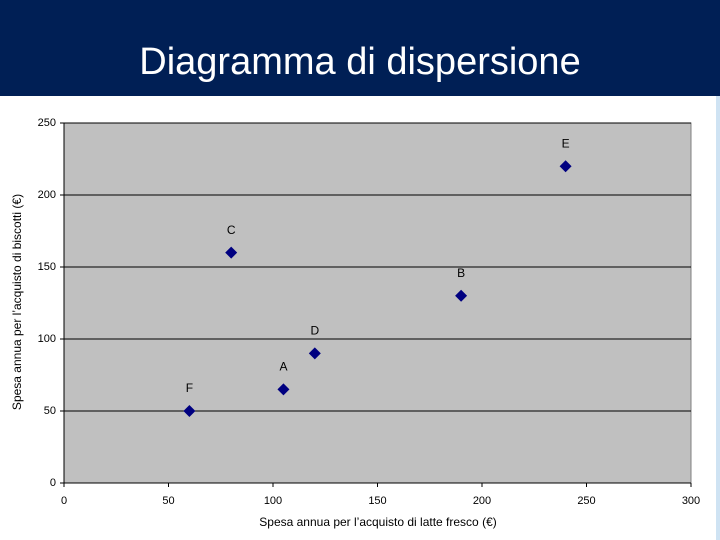 The height and width of the screenshot is (540, 720). I want to click on x-tick-label: 100, so click(273, 501).